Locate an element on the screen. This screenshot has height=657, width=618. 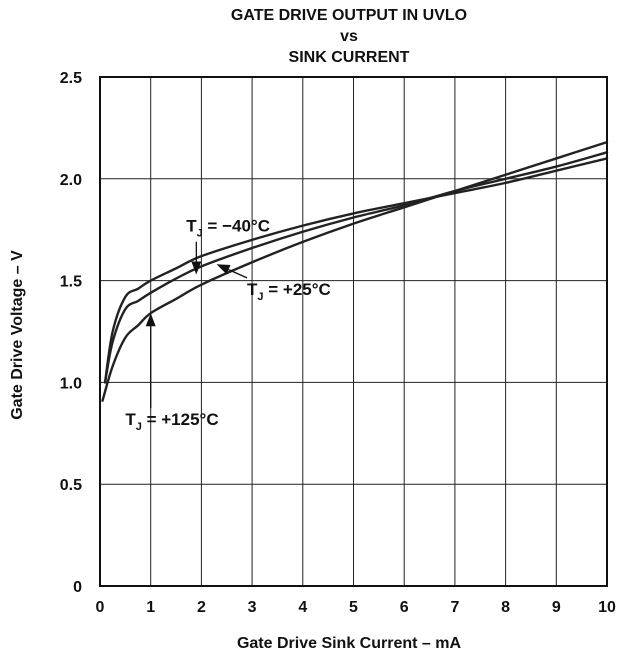
series-annotations: TJ = −40°C TJ = +25°C TJ = +125°C is located at coordinates (227, 325).